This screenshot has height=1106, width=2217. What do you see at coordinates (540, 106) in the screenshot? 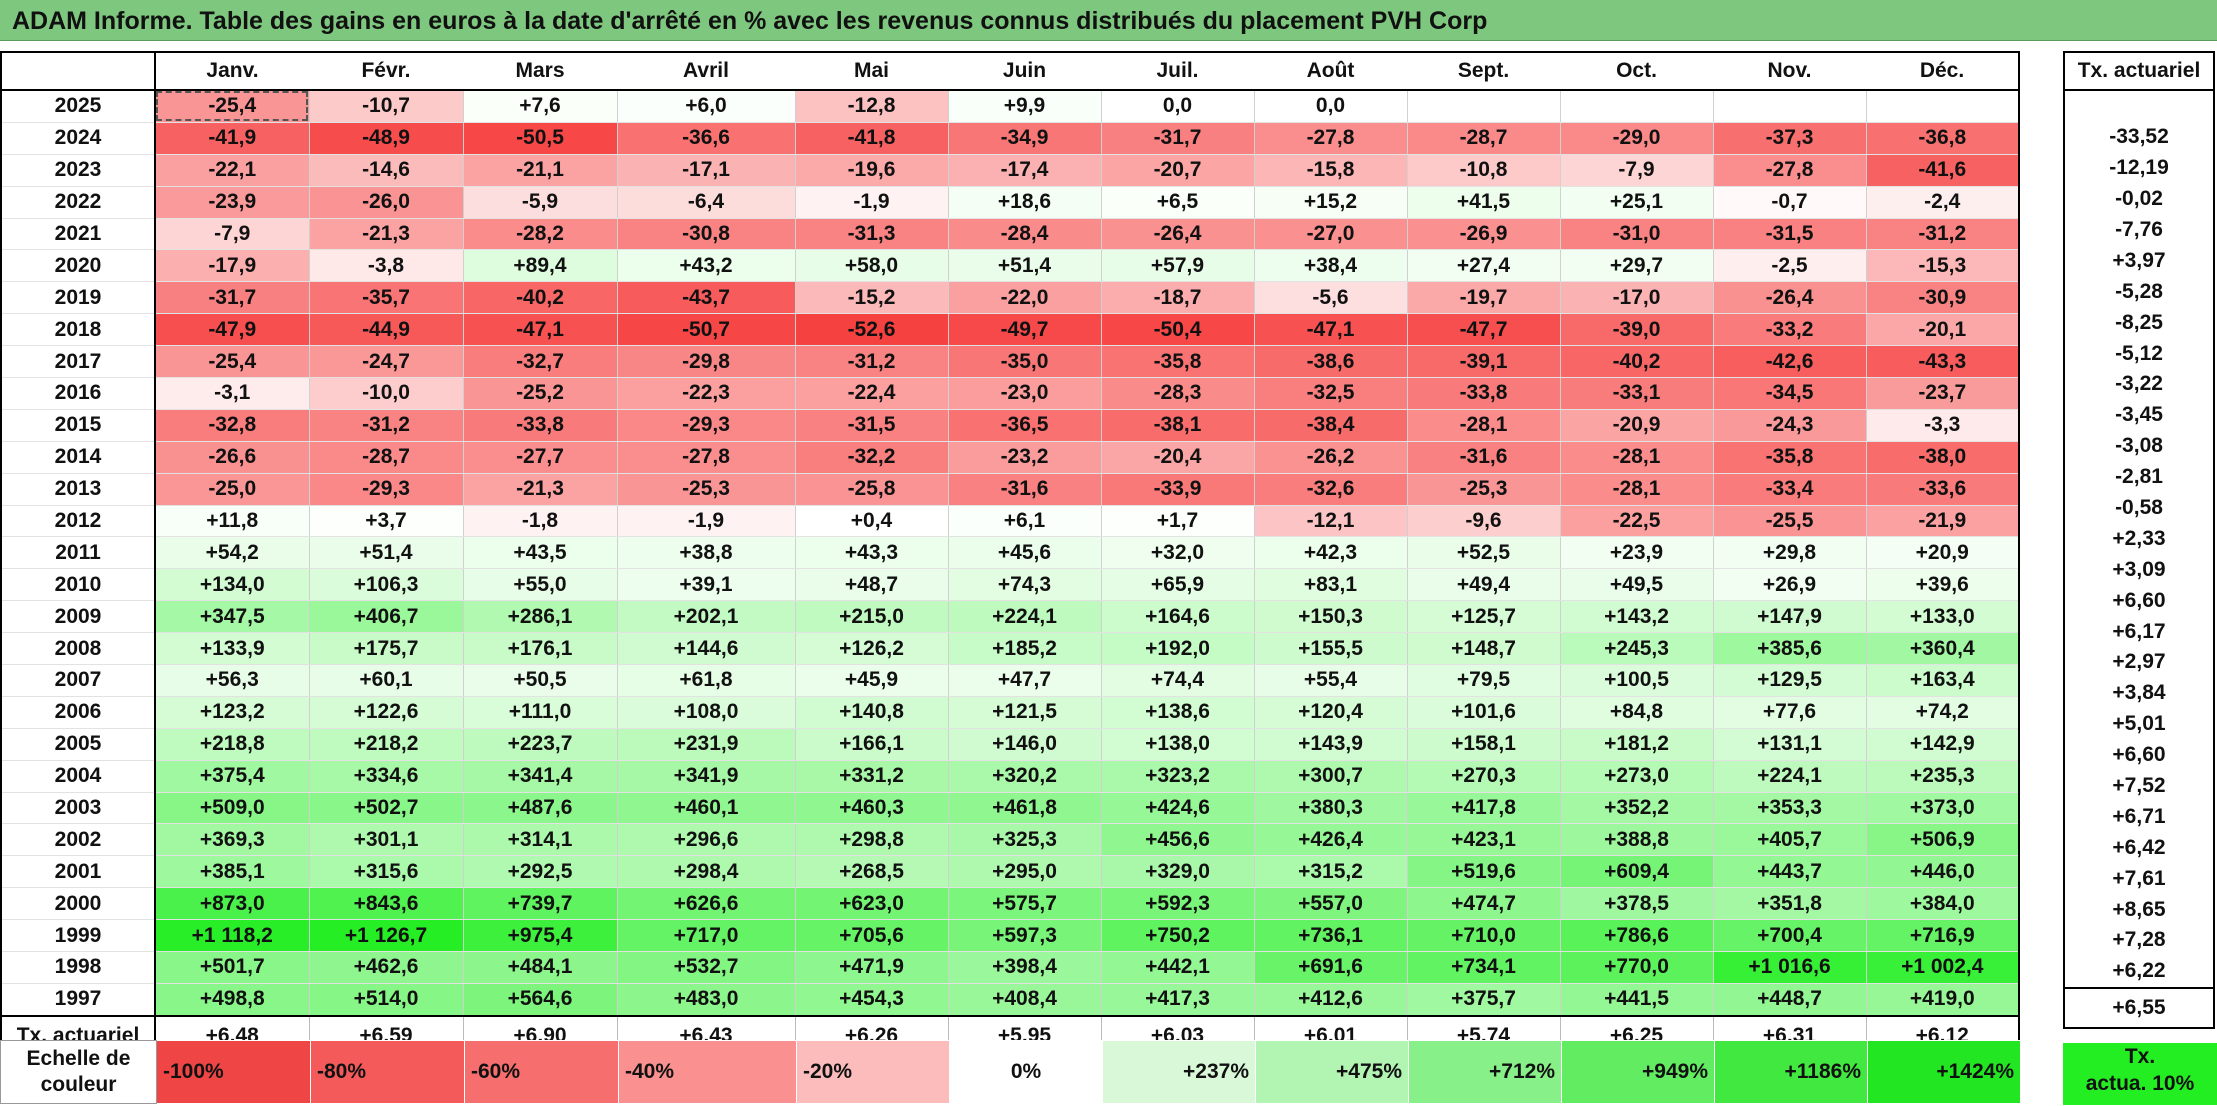
I see `gain-cell: +7,6` at bounding box center [540, 106].